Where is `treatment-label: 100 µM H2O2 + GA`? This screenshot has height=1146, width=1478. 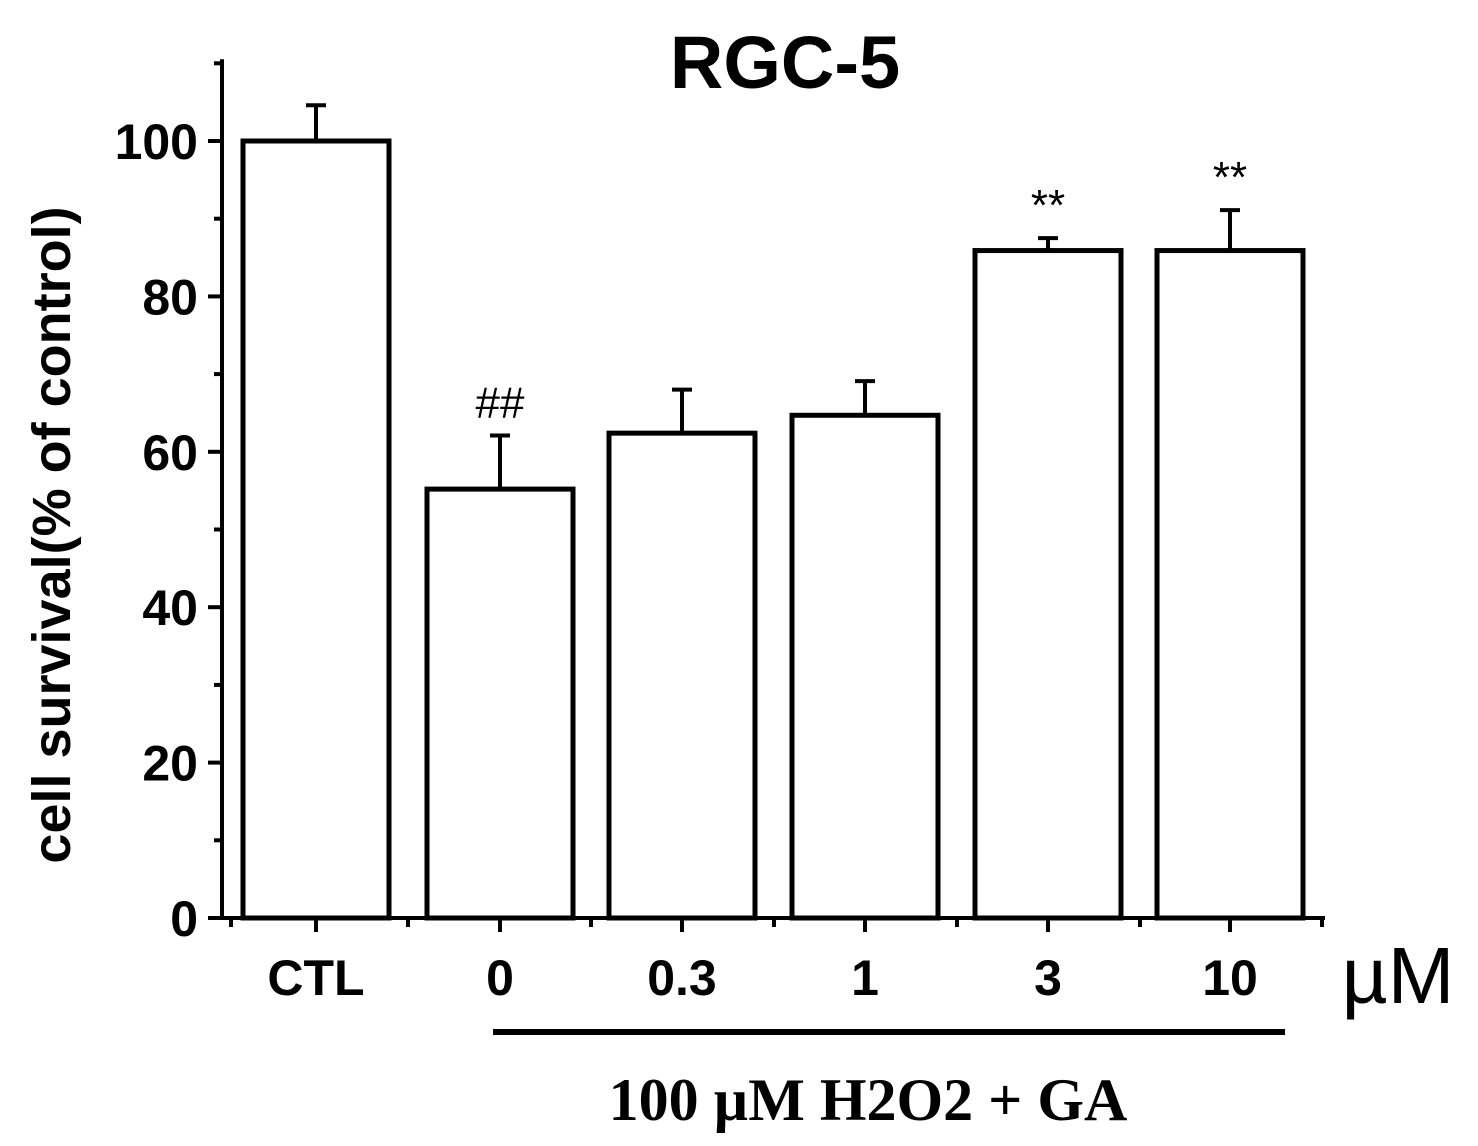
treatment-label: 100 µM H2O2 + GA is located at coordinates (868, 1100).